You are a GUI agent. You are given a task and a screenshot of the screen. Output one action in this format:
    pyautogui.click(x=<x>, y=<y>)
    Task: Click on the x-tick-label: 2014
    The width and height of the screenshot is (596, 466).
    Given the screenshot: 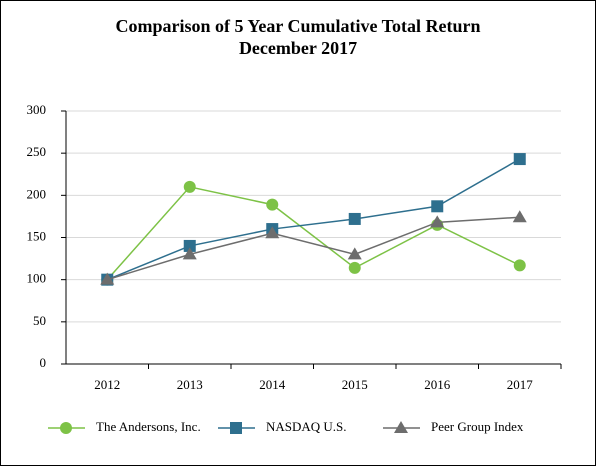 What is the action you would take?
    pyautogui.click(x=272, y=384)
    